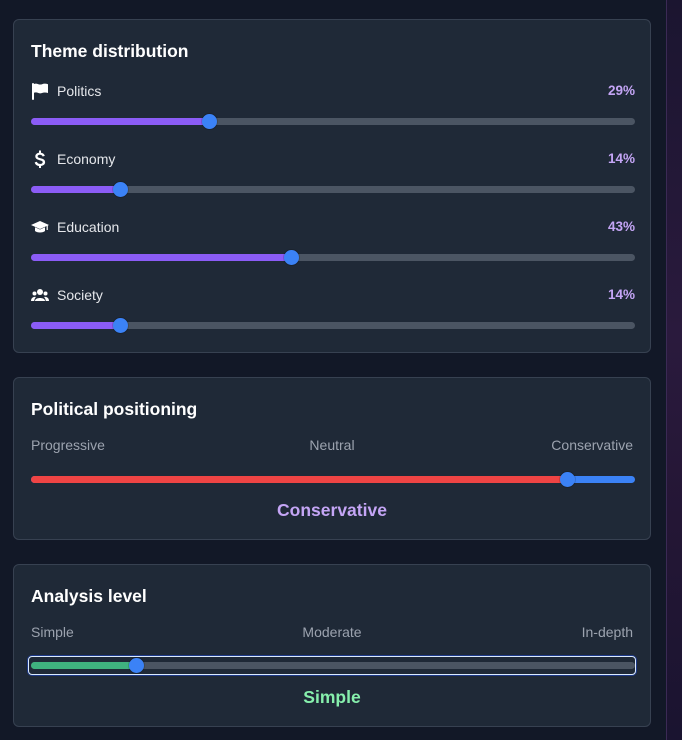 This screenshot has height=740, width=682. I want to click on theme-label: Politics, so click(79, 91).